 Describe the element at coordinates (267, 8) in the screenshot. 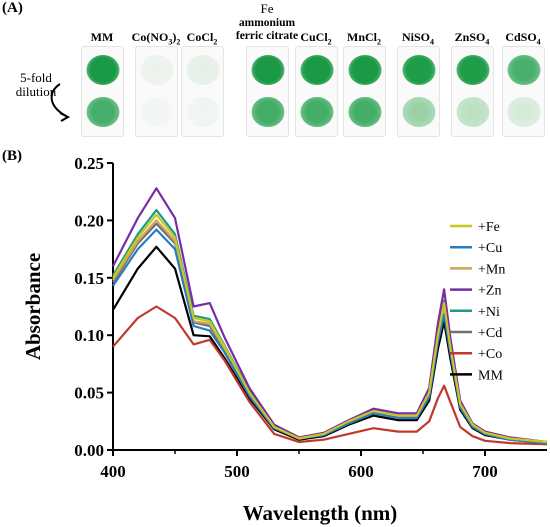

I see `strain-label-header: Fe` at that location.